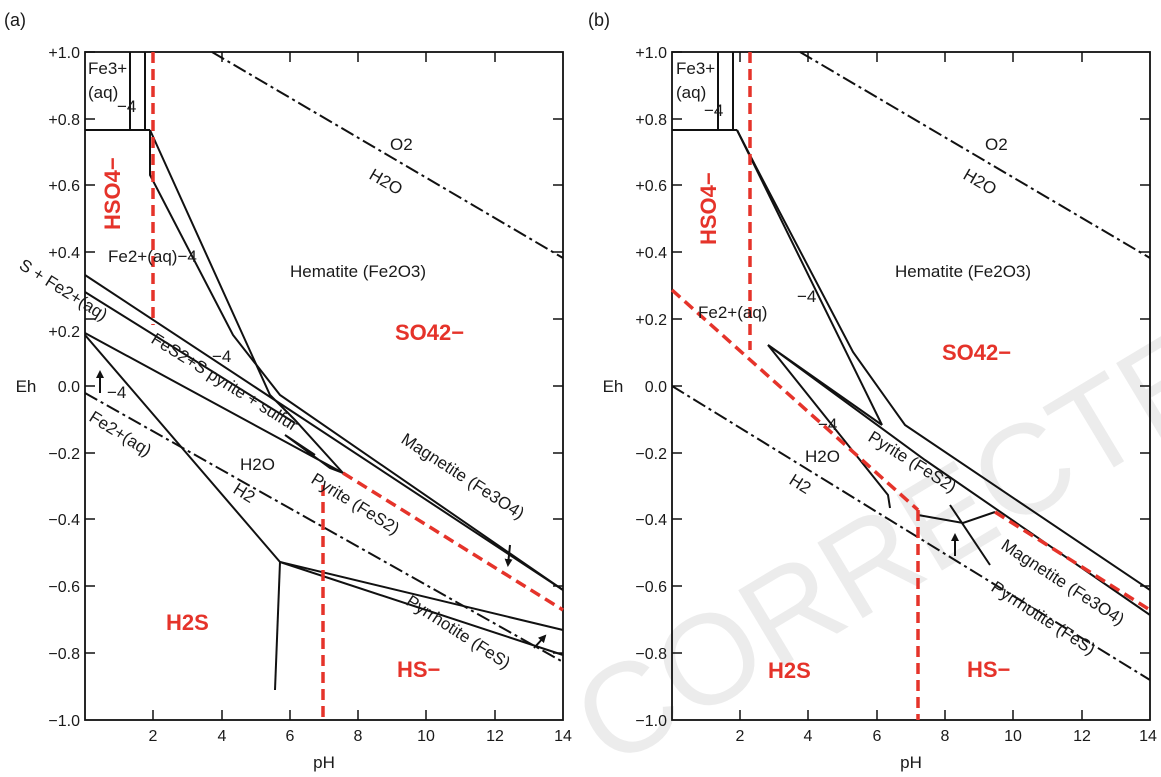  I want to click on panel-b-o2-label: O2, so click(996, 144).